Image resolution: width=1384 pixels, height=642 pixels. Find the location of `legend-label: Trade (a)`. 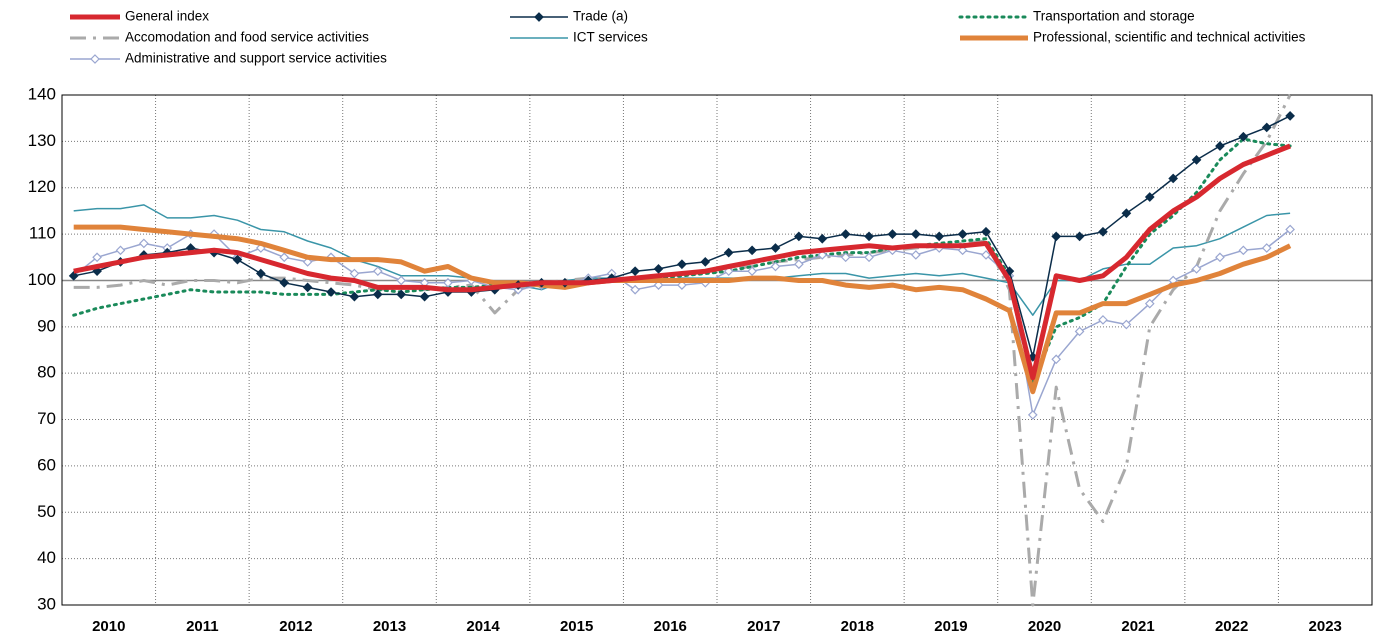

legend-label: Trade (a) is located at coordinates (600, 16).